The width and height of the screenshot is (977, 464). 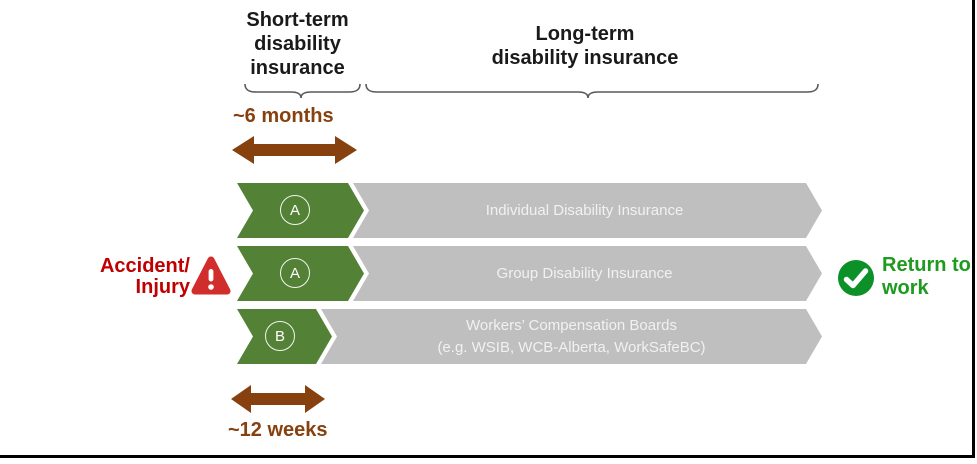 I want to click on header-braces, so click(x=531, y=91).